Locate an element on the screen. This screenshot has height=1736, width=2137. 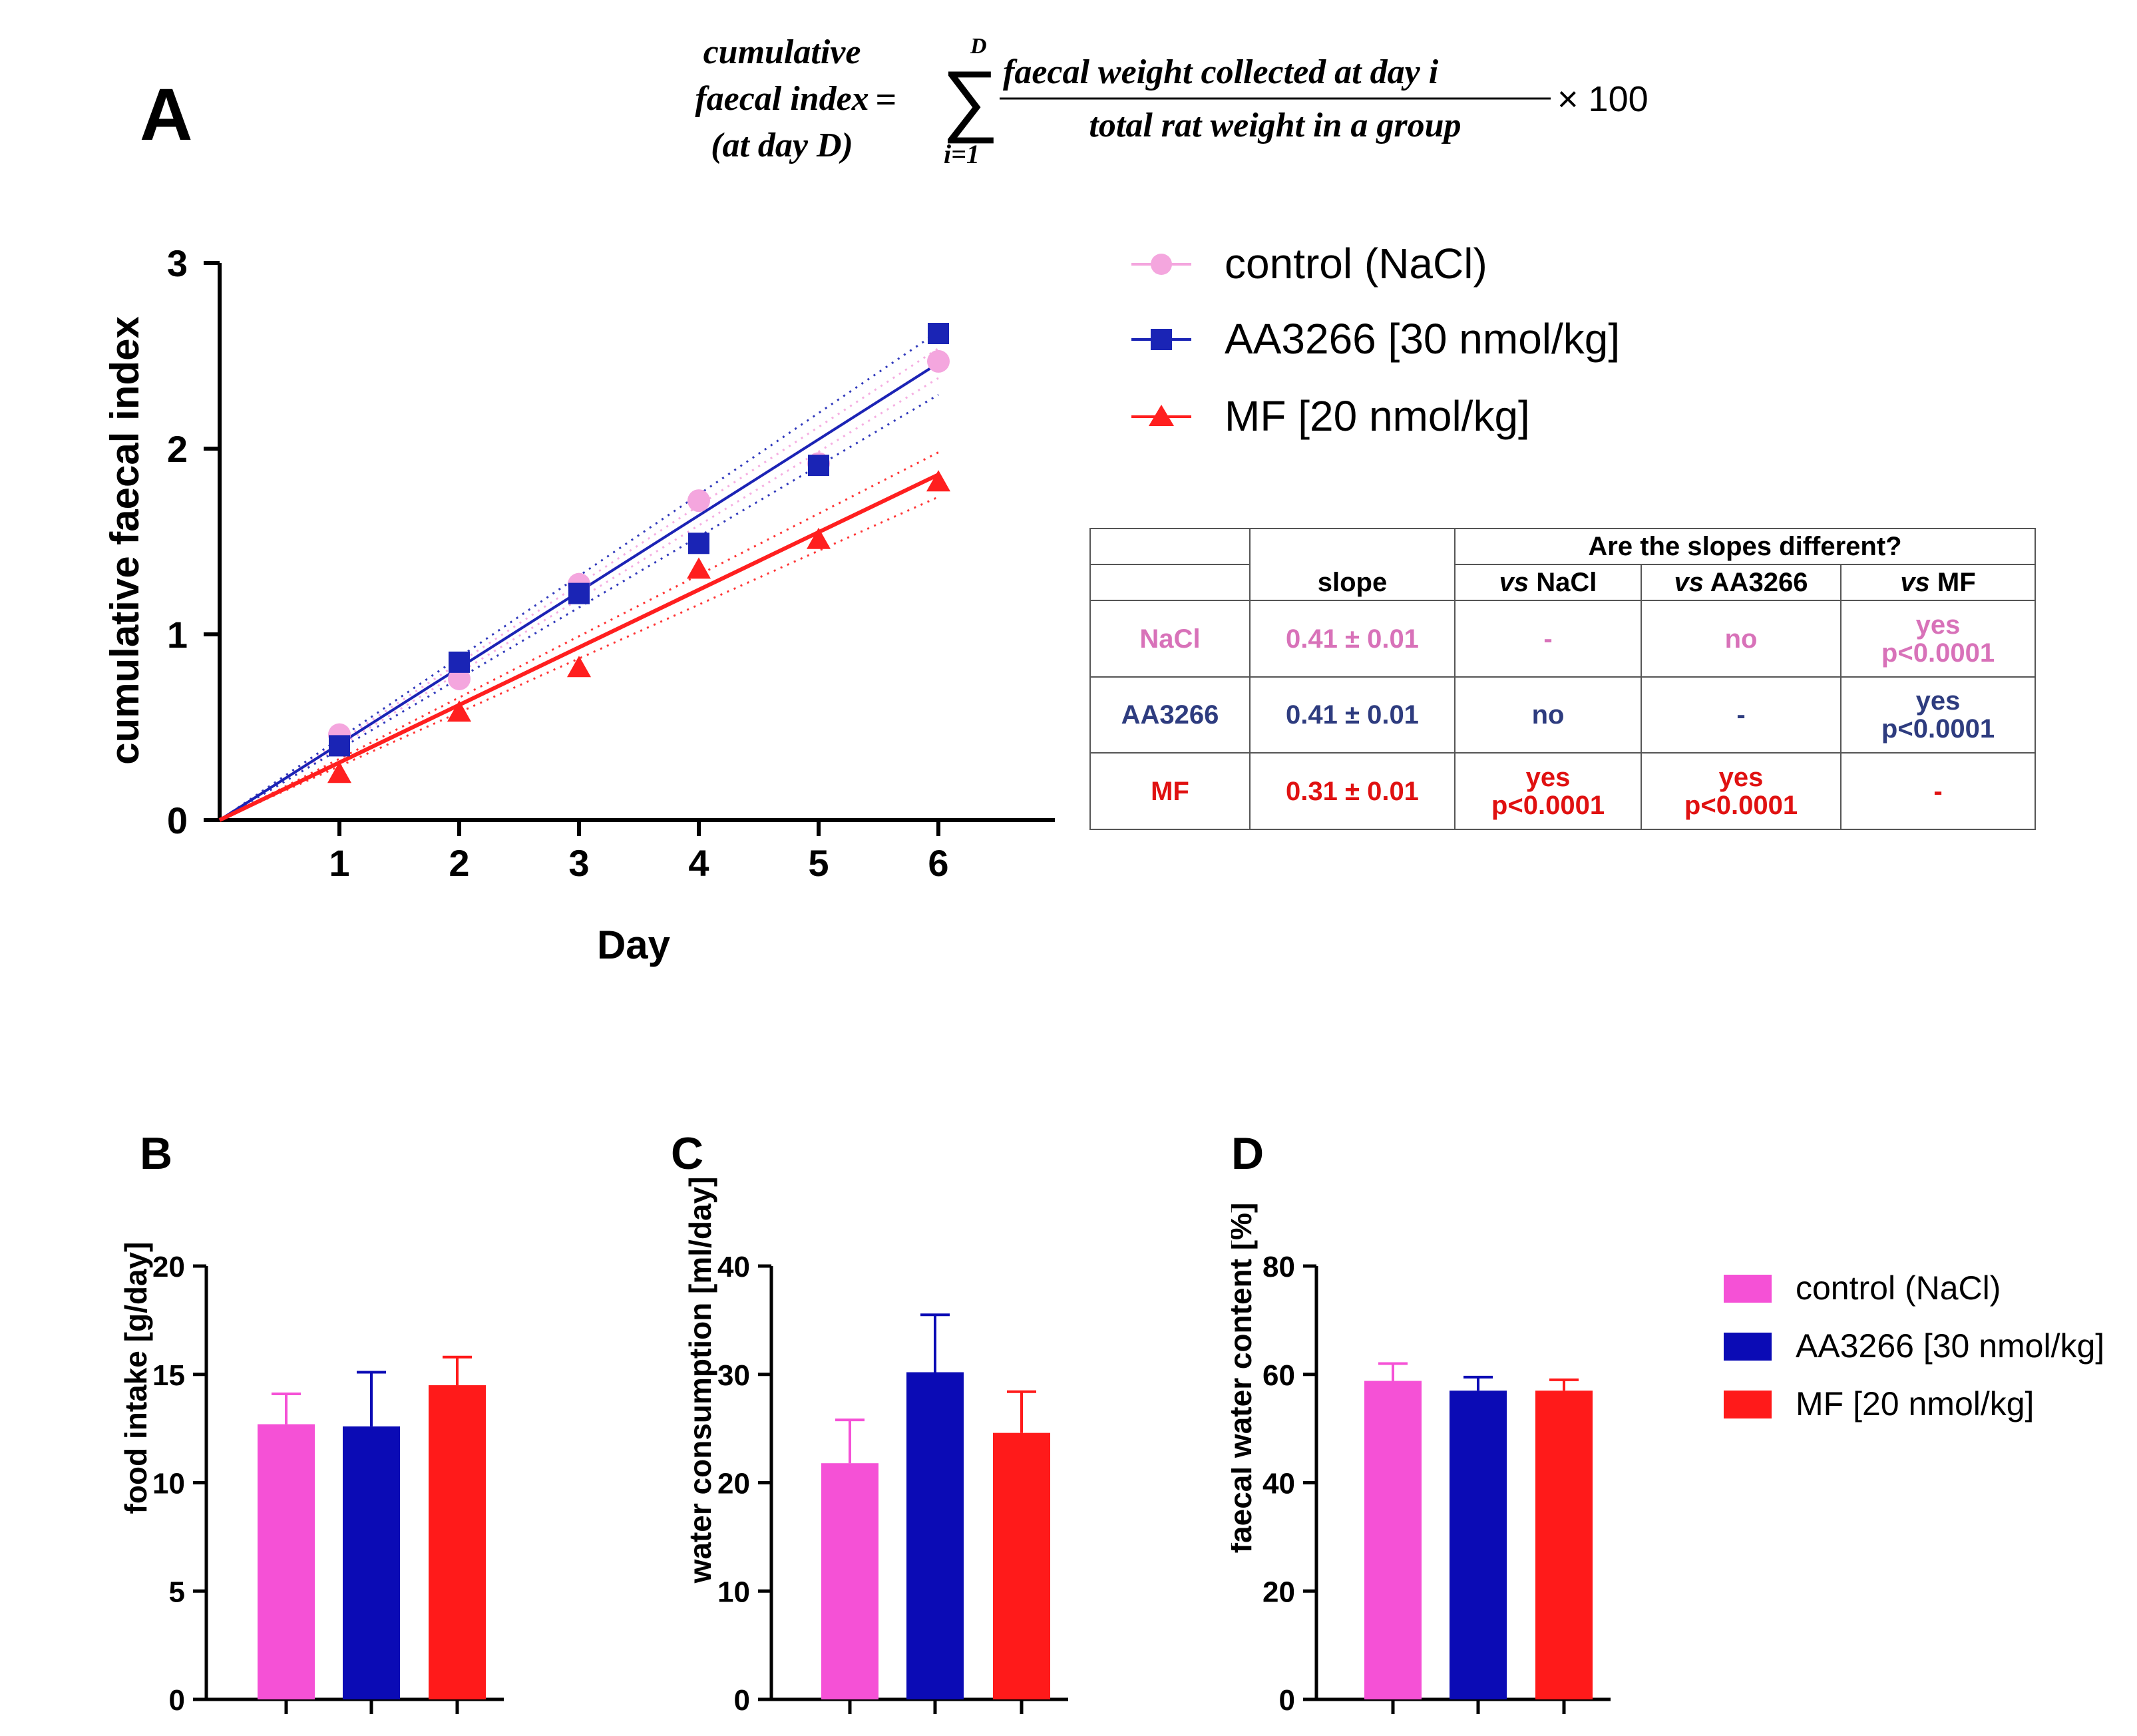
x-tick-label-5: 5 is located at coordinates (818, 863).